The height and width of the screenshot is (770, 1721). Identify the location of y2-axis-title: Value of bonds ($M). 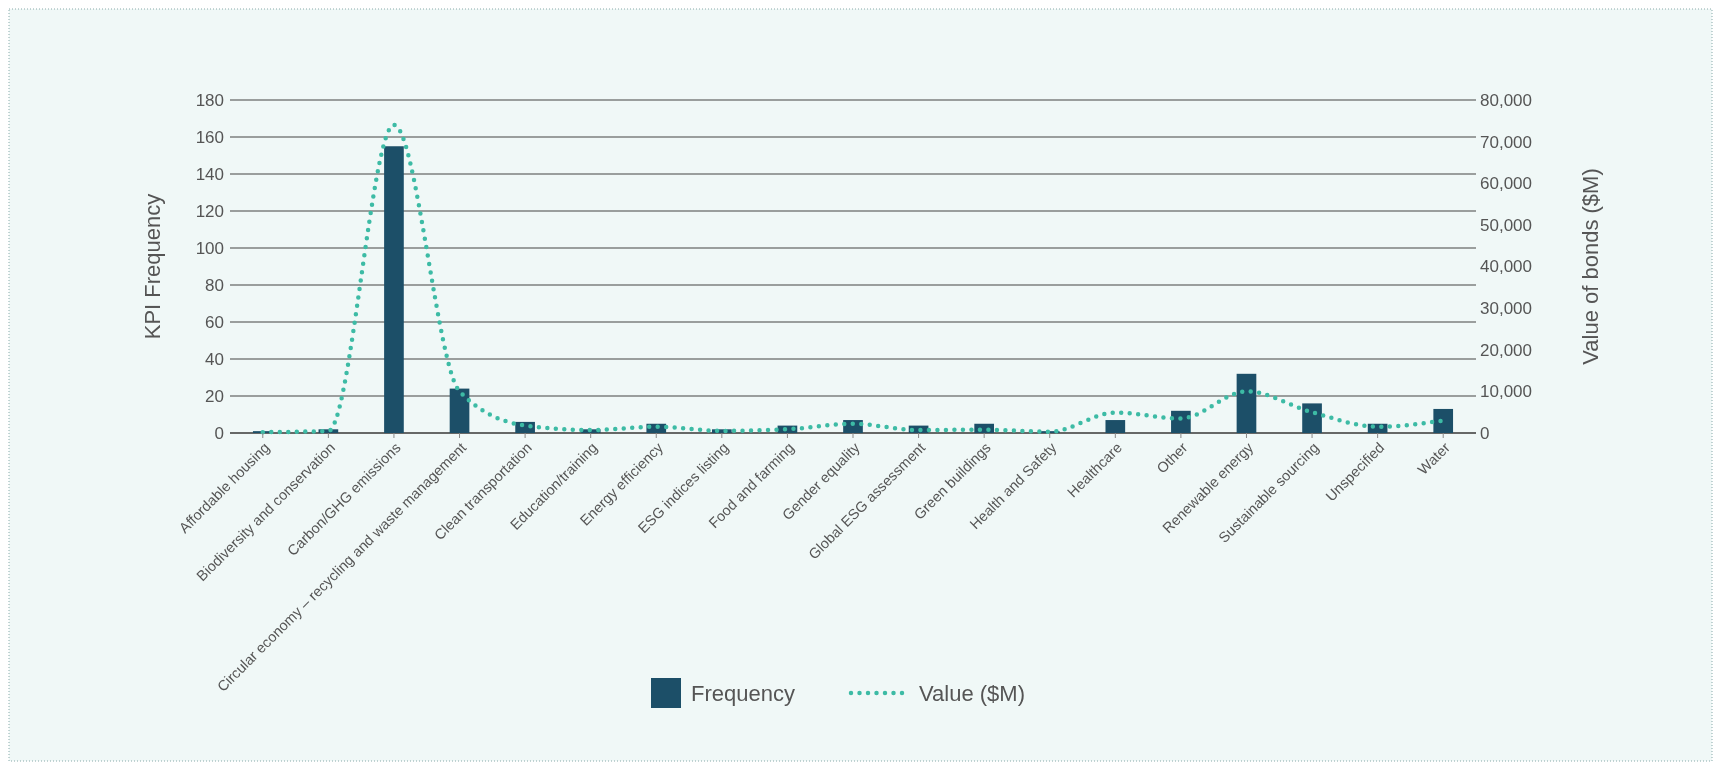
(1590, 266).